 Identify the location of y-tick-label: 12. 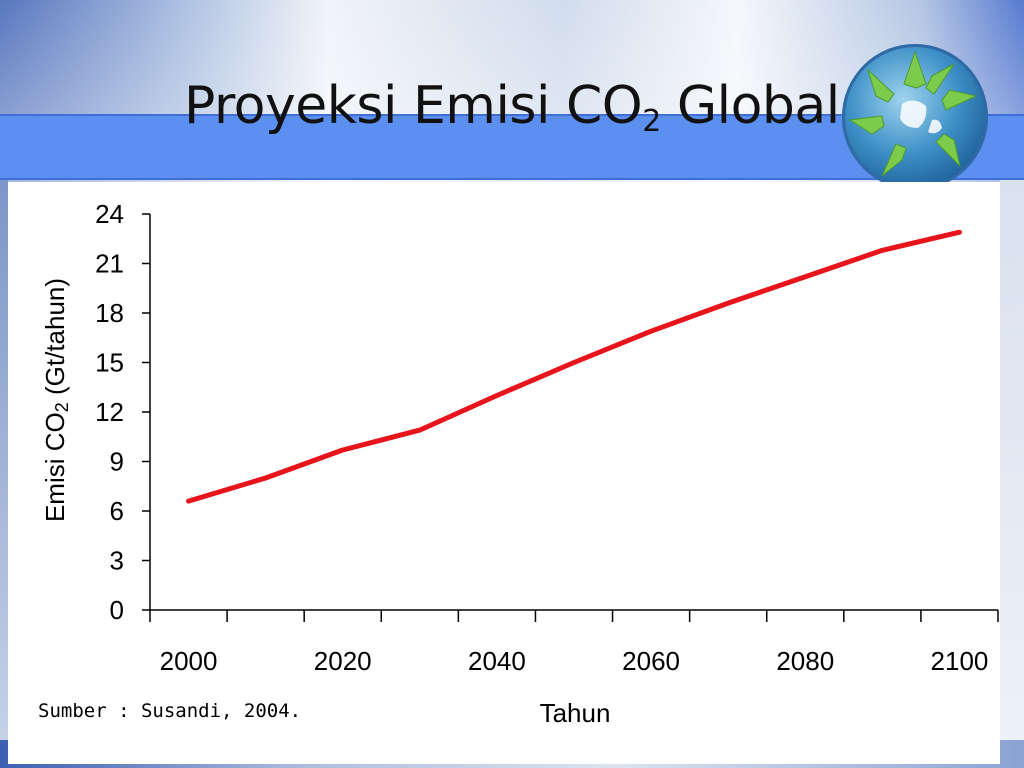
(109, 412).